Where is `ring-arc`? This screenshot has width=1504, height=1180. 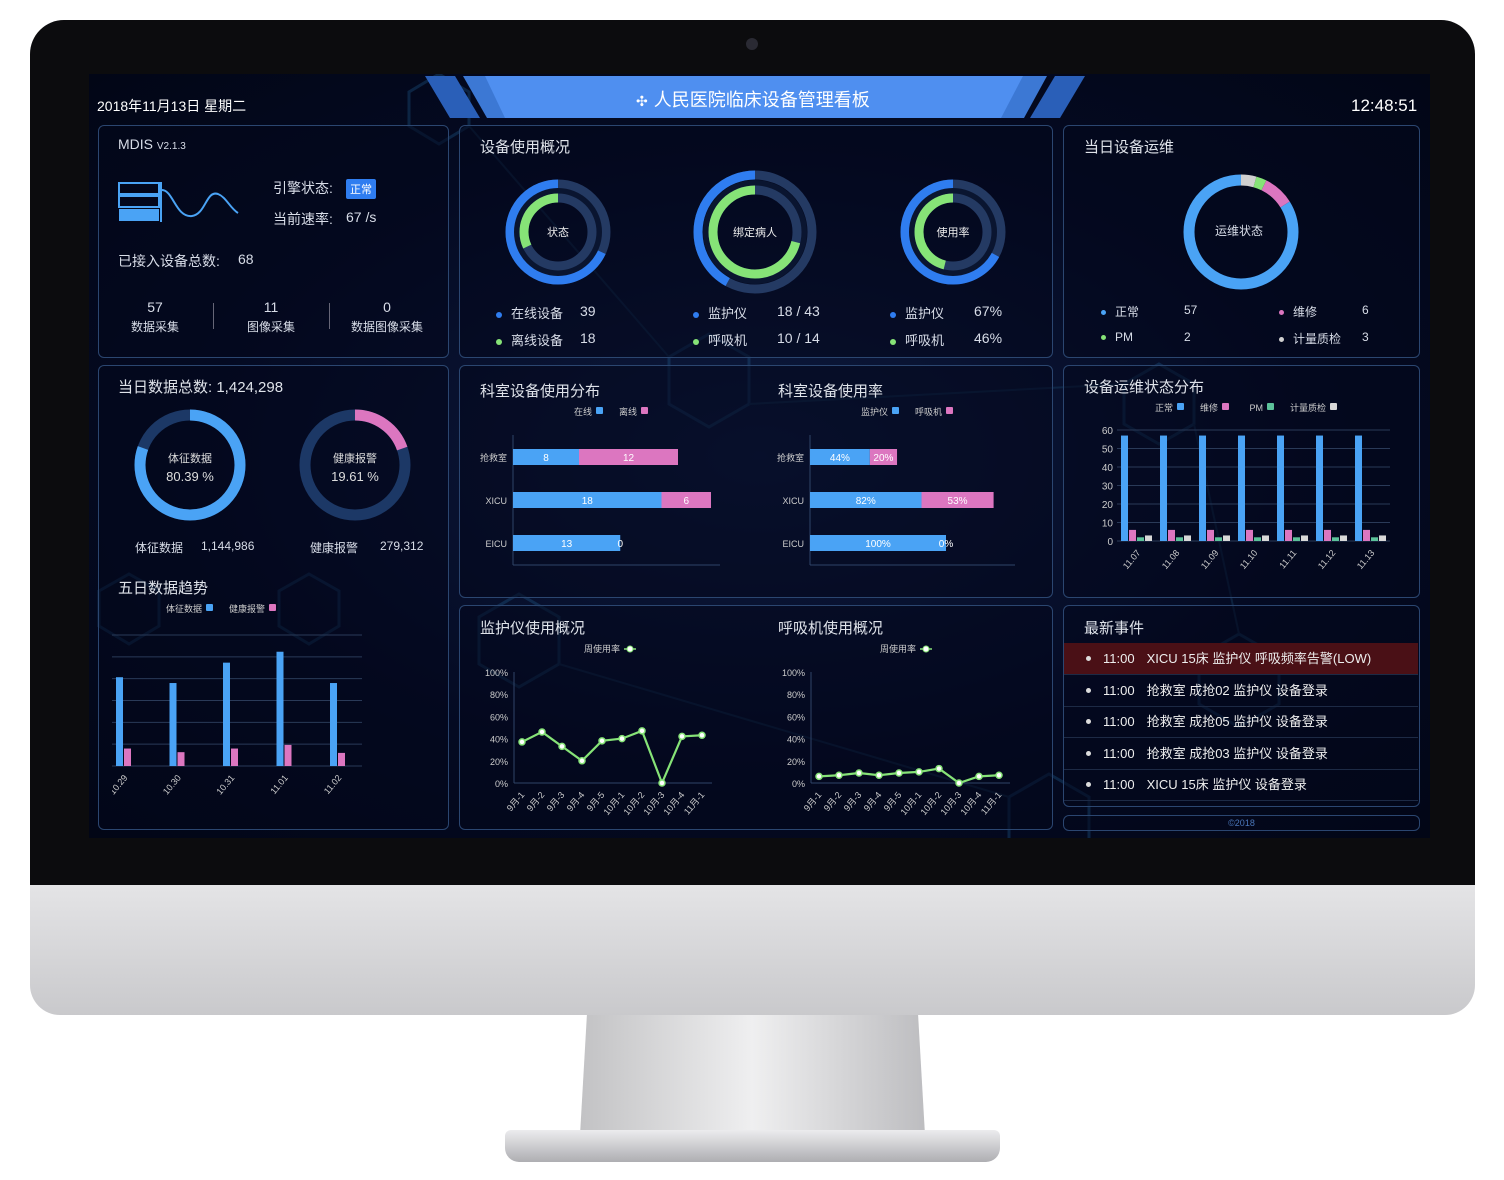 ring-arc is located at coordinates (190, 465).